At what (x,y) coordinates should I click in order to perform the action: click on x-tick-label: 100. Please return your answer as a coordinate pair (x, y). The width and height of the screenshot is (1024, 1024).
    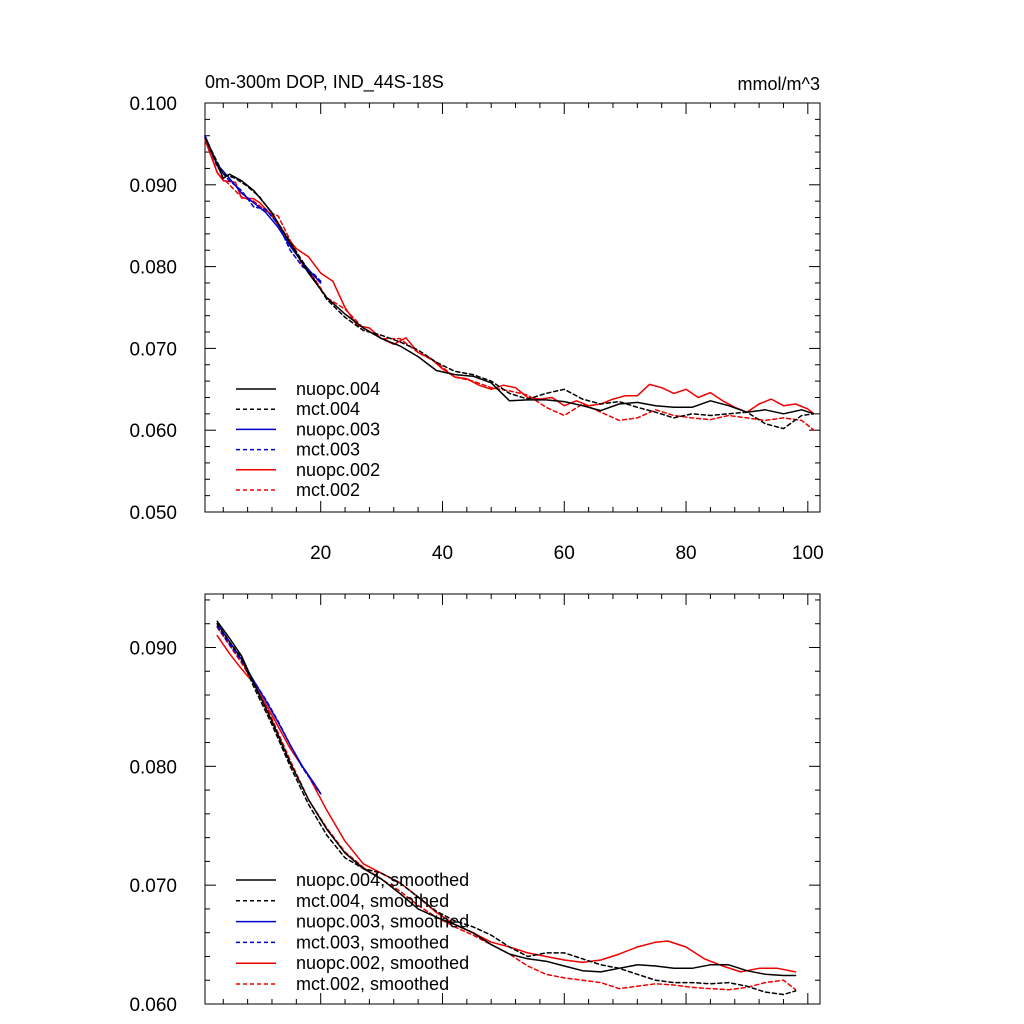
    Looking at the image, I should click on (808, 553).